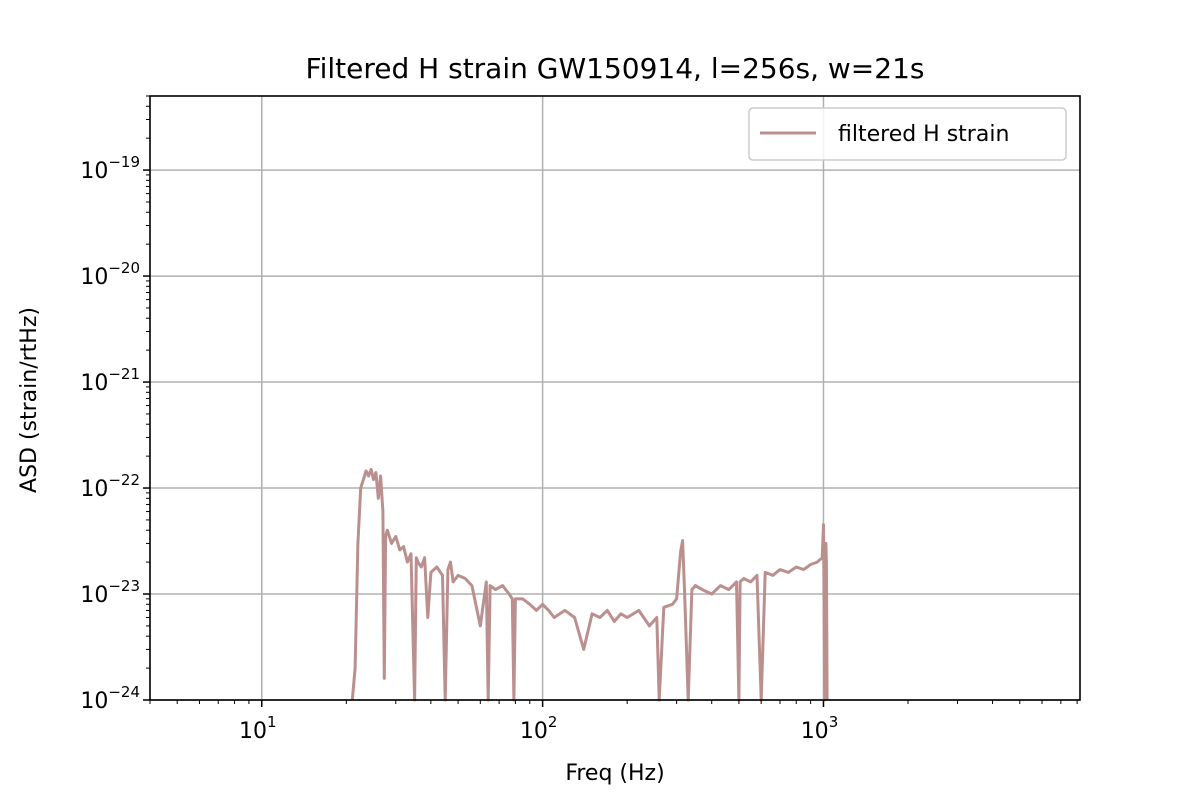 The height and width of the screenshot is (800, 1200). What do you see at coordinates (110, 486) in the screenshot?
I see `y-tick-label-2: 10−22` at bounding box center [110, 486].